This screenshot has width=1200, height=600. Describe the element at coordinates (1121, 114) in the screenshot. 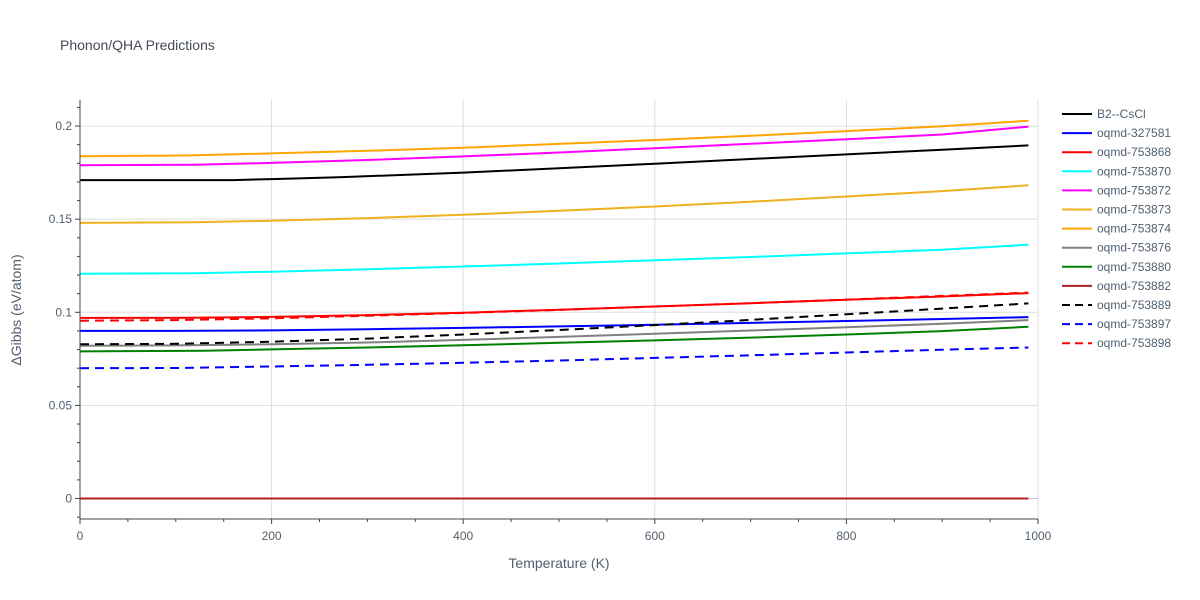

I see `legend-label: B2--CsCl` at that location.